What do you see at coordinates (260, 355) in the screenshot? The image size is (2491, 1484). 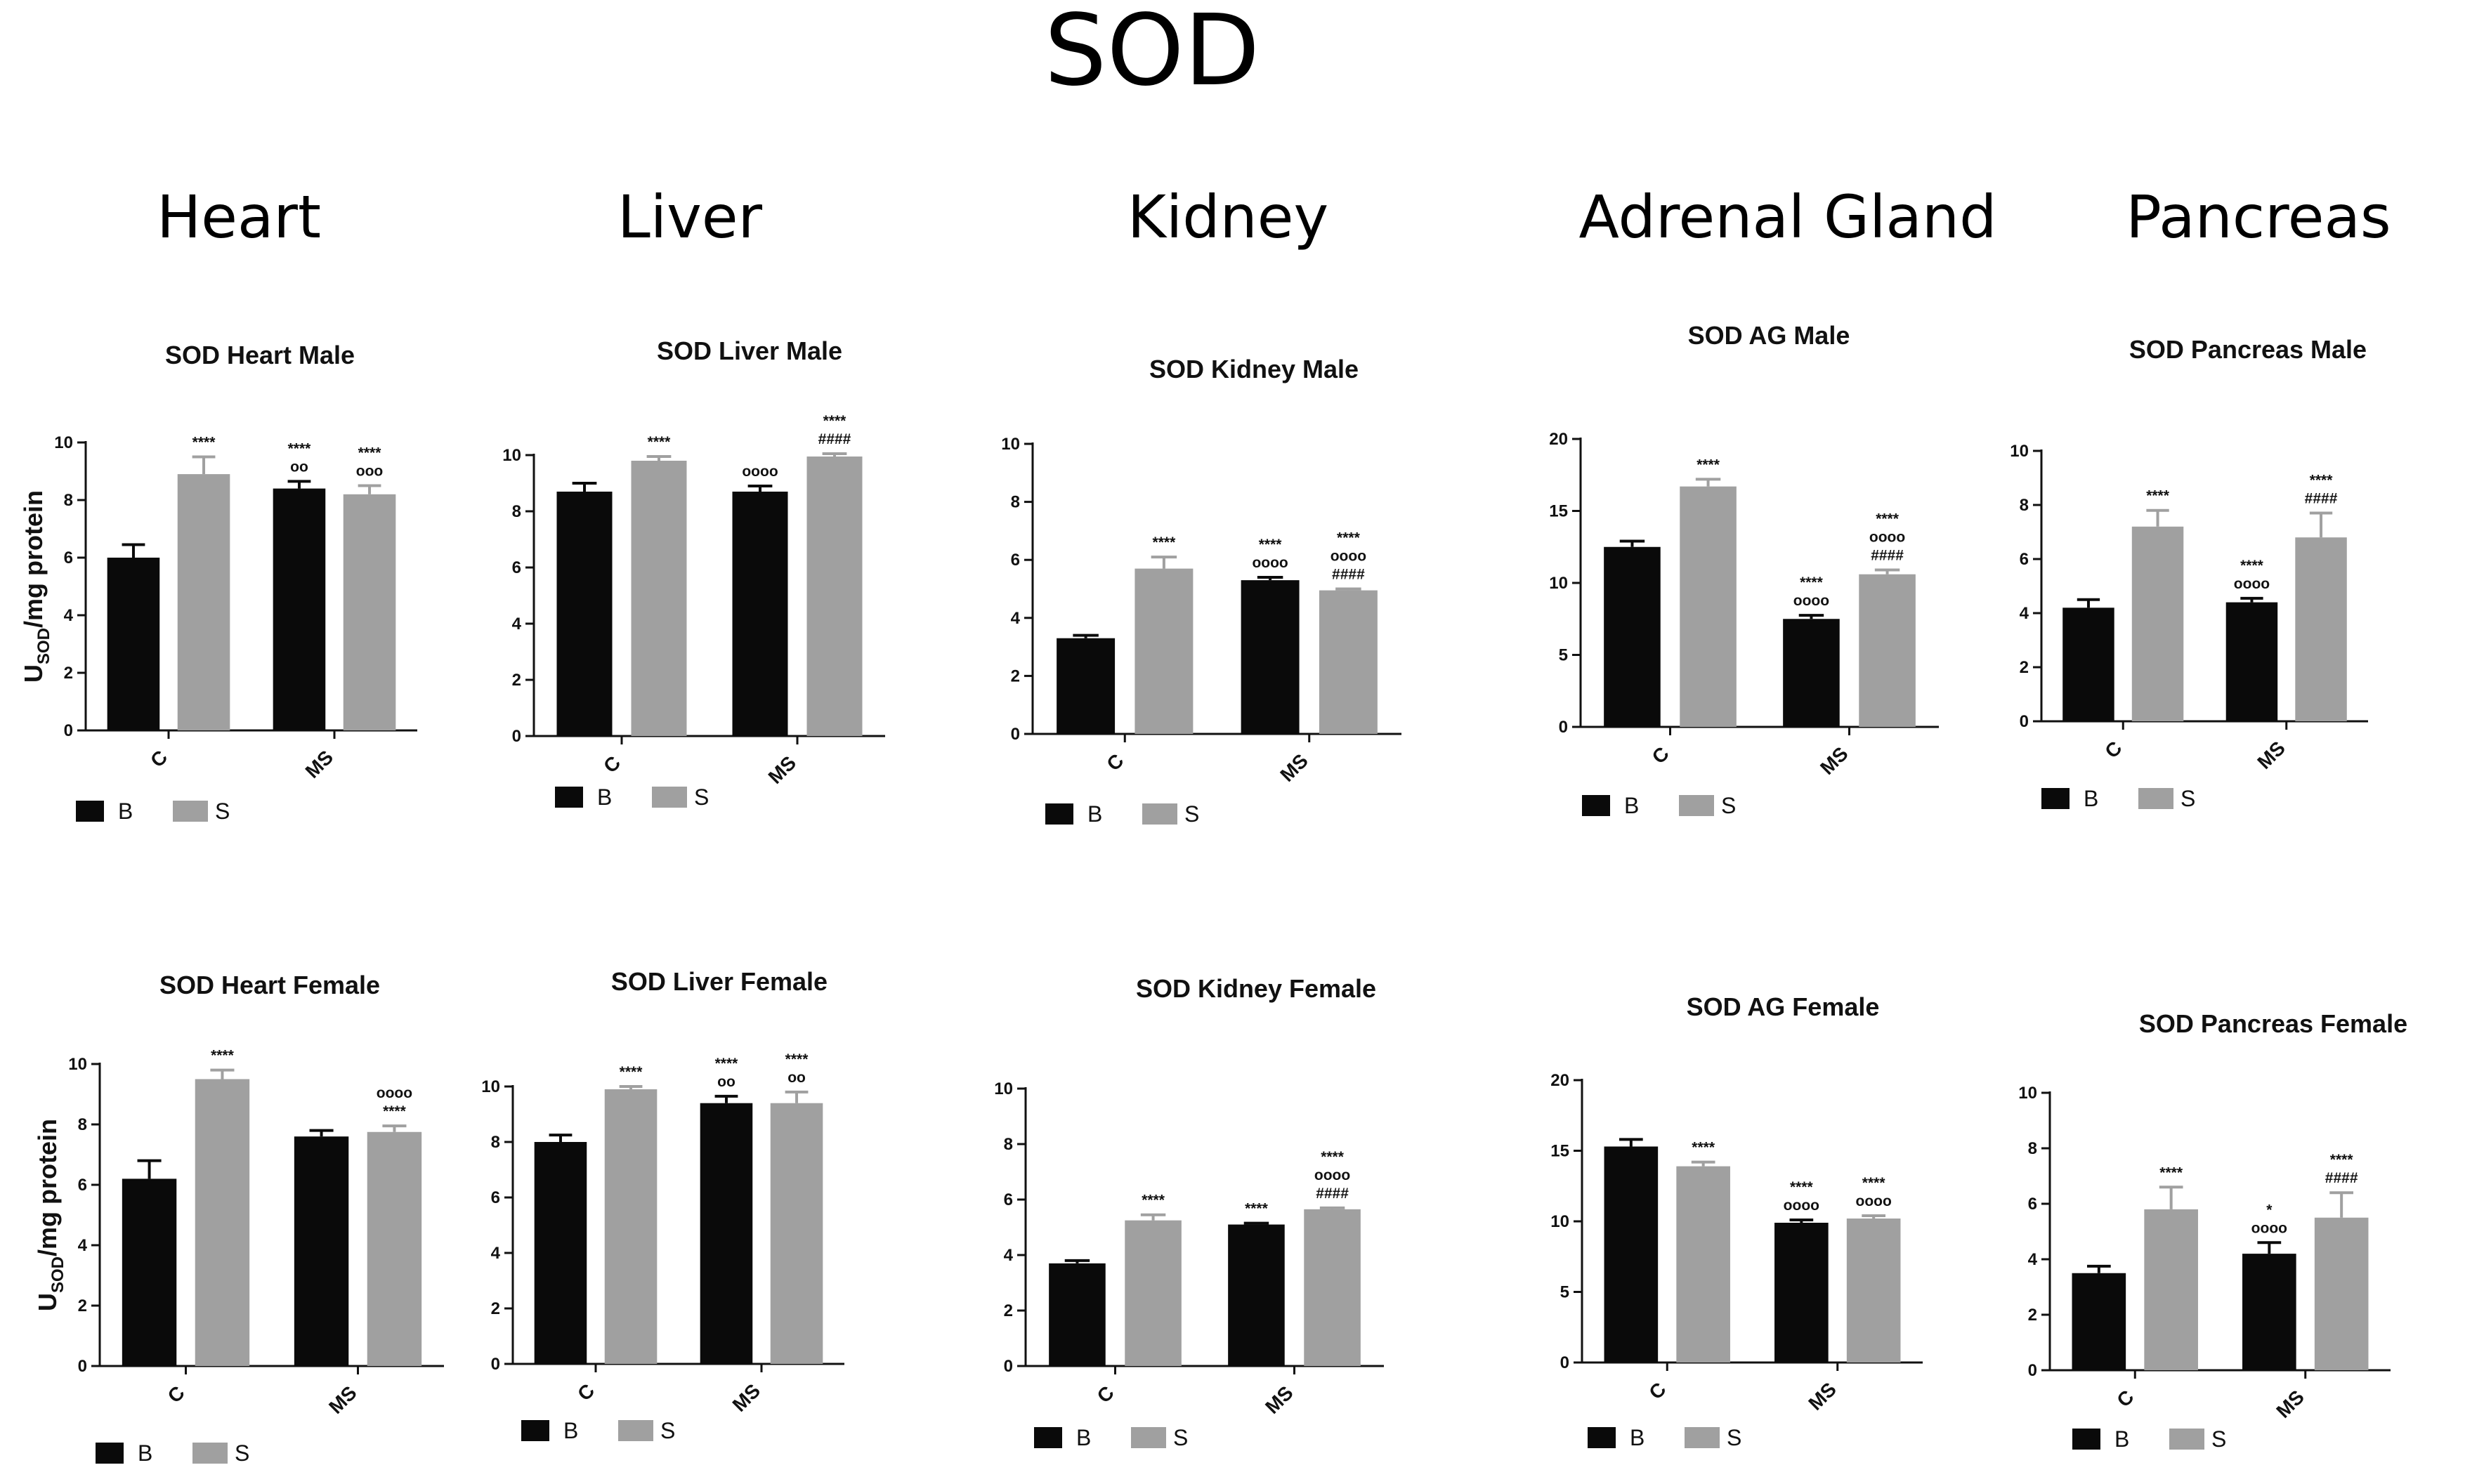 I see `chart-title: SOD Heart Male` at bounding box center [260, 355].